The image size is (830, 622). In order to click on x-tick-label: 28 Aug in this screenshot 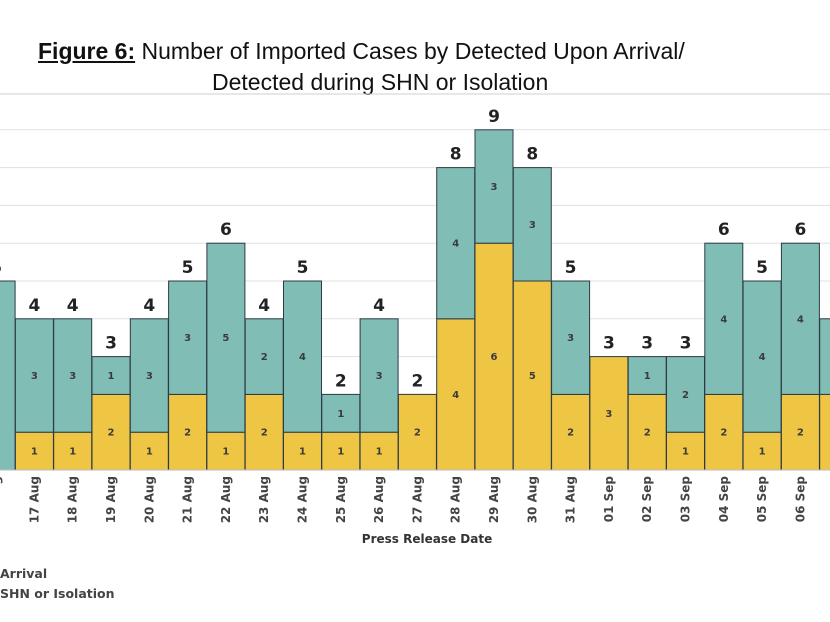, I will do `click(456, 499)`.